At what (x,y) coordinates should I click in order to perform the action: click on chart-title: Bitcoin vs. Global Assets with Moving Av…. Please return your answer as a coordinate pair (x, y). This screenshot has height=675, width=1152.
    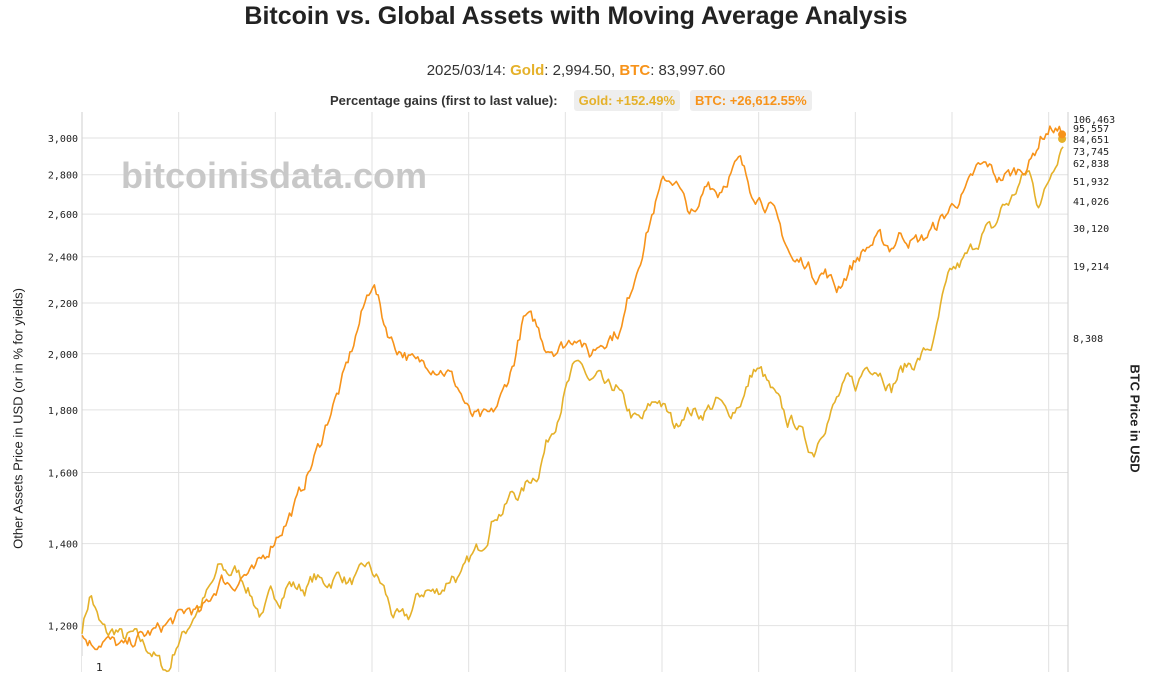
    Looking at the image, I should click on (576, 16).